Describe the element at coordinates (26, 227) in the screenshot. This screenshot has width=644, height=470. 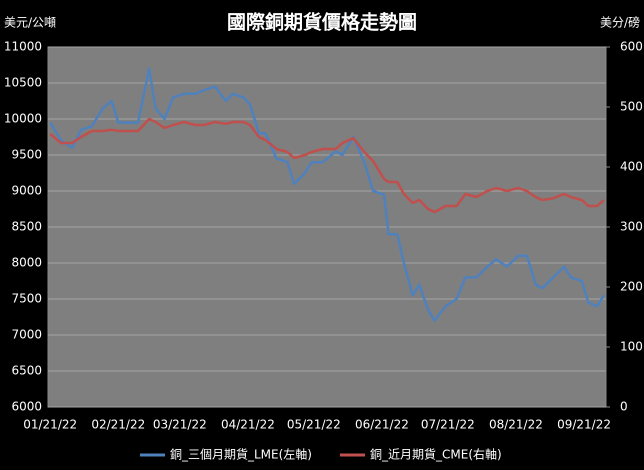
I see `y-tick-label: 8500` at that location.